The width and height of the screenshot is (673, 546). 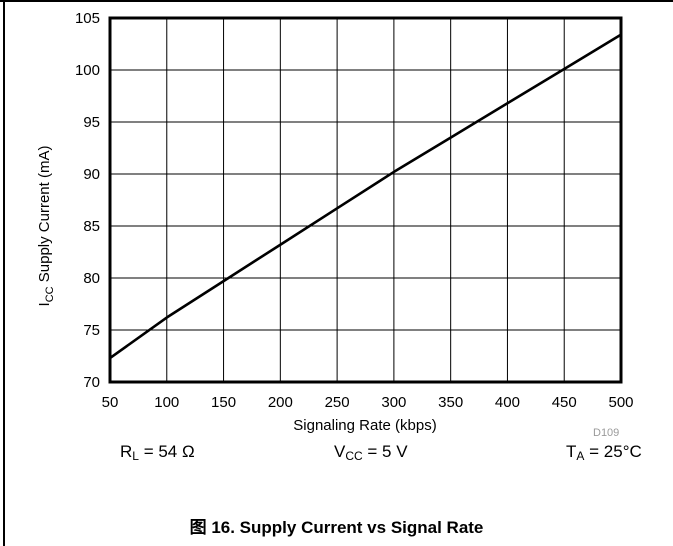 I want to click on x-tick-labels: 50 100 150 200 250 300 350 400 450 500, so click(x=368, y=402).